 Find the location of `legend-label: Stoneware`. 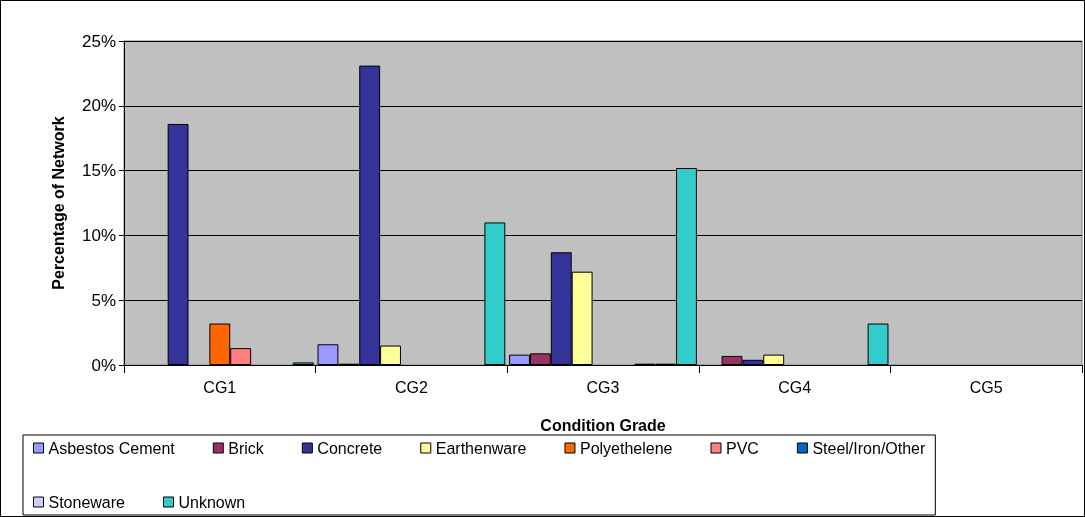

legend-label: Stoneware is located at coordinates (87, 502).